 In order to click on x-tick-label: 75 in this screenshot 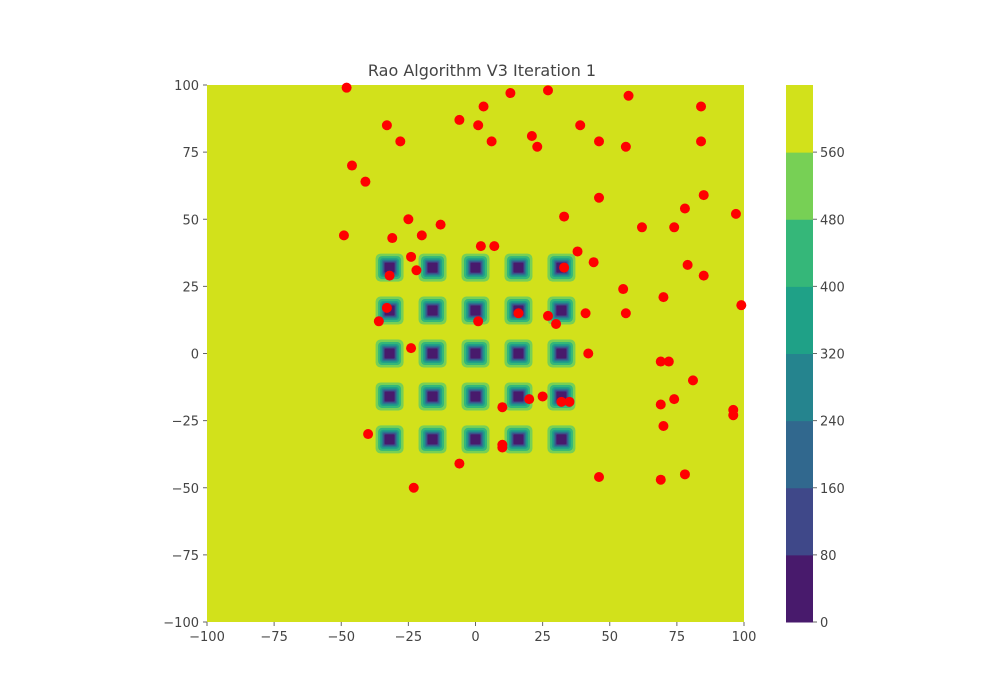, I will do `click(677, 637)`.